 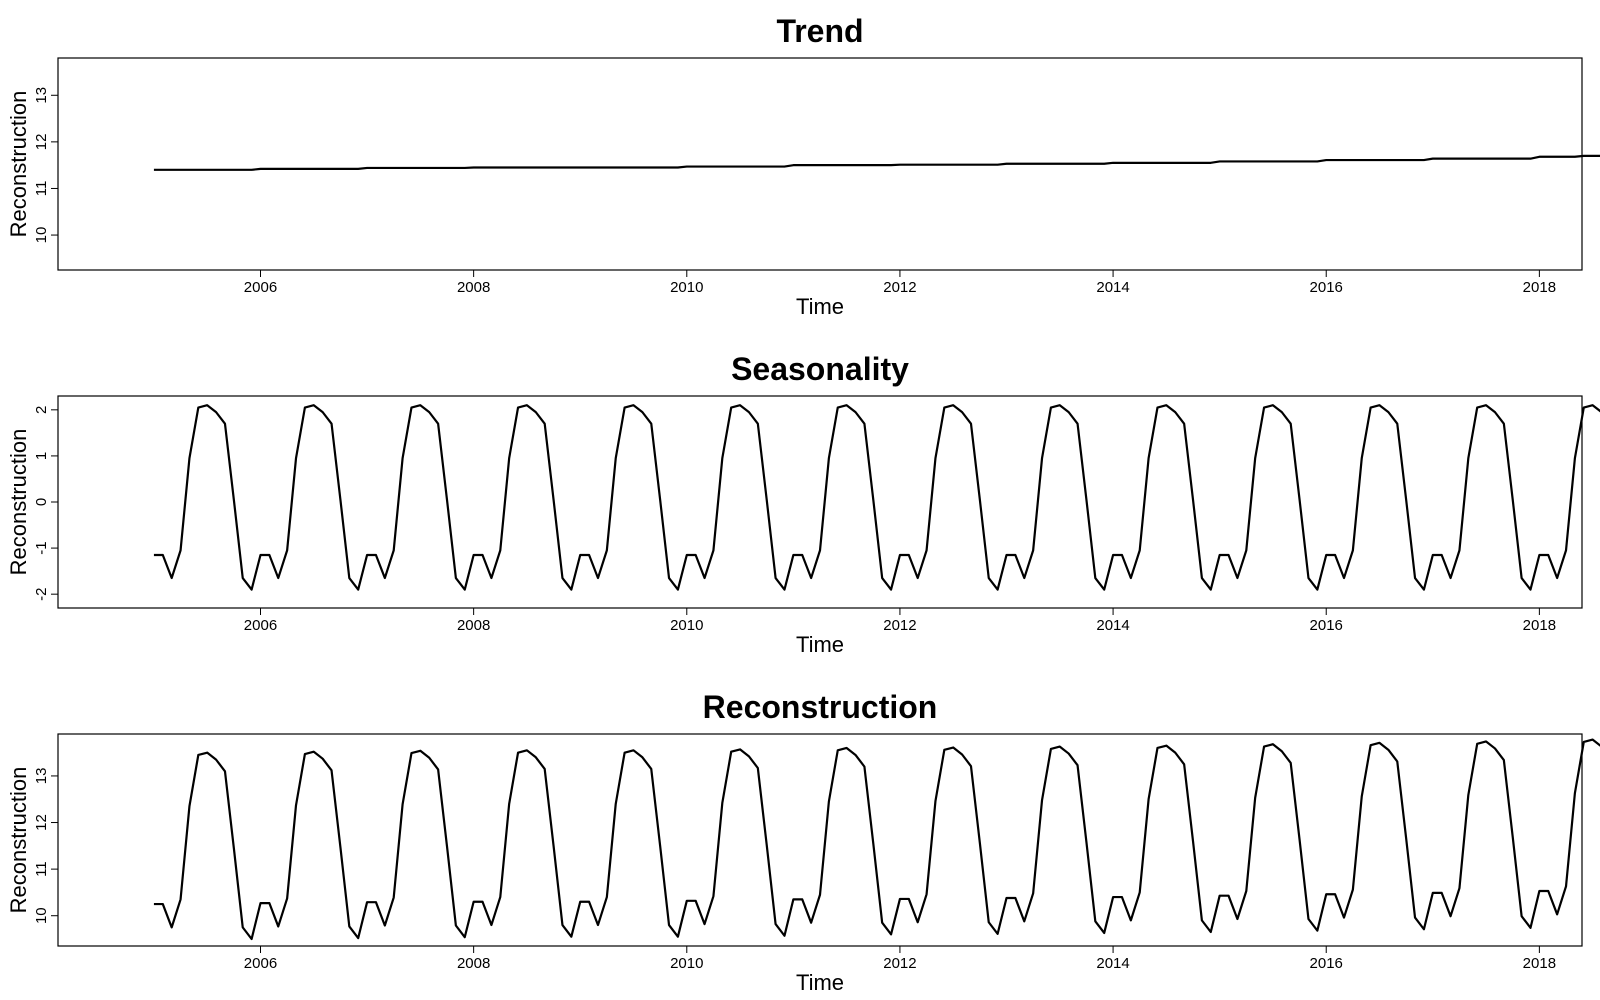 I want to click on y-tick-label: 1, so click(x=41, y=456).